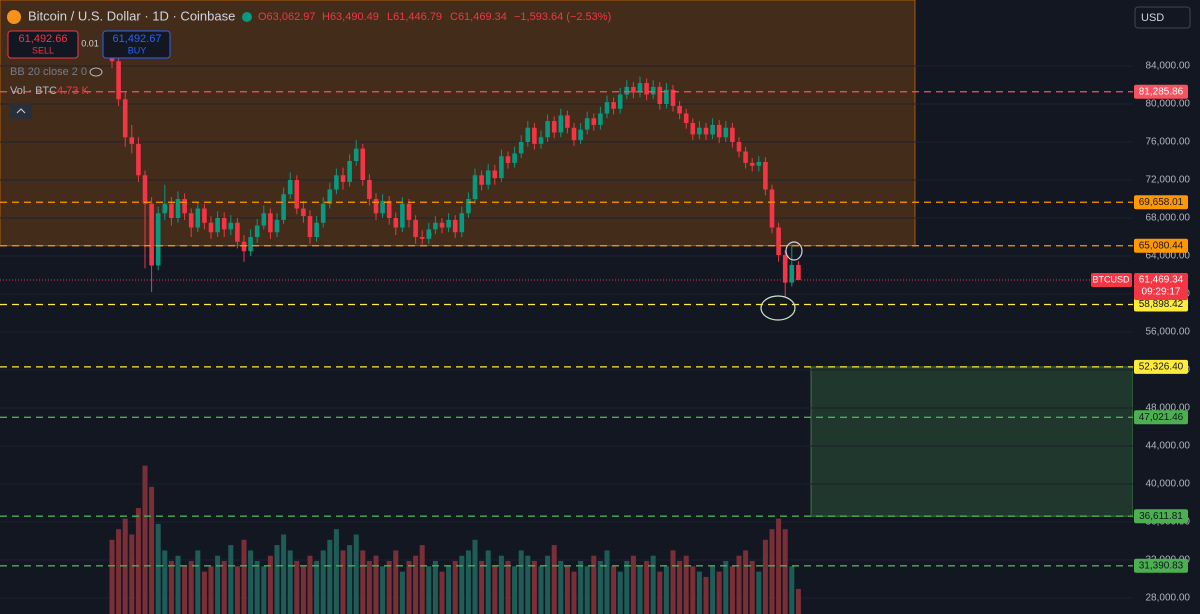  I want to click on market-status, so click(247, 17).